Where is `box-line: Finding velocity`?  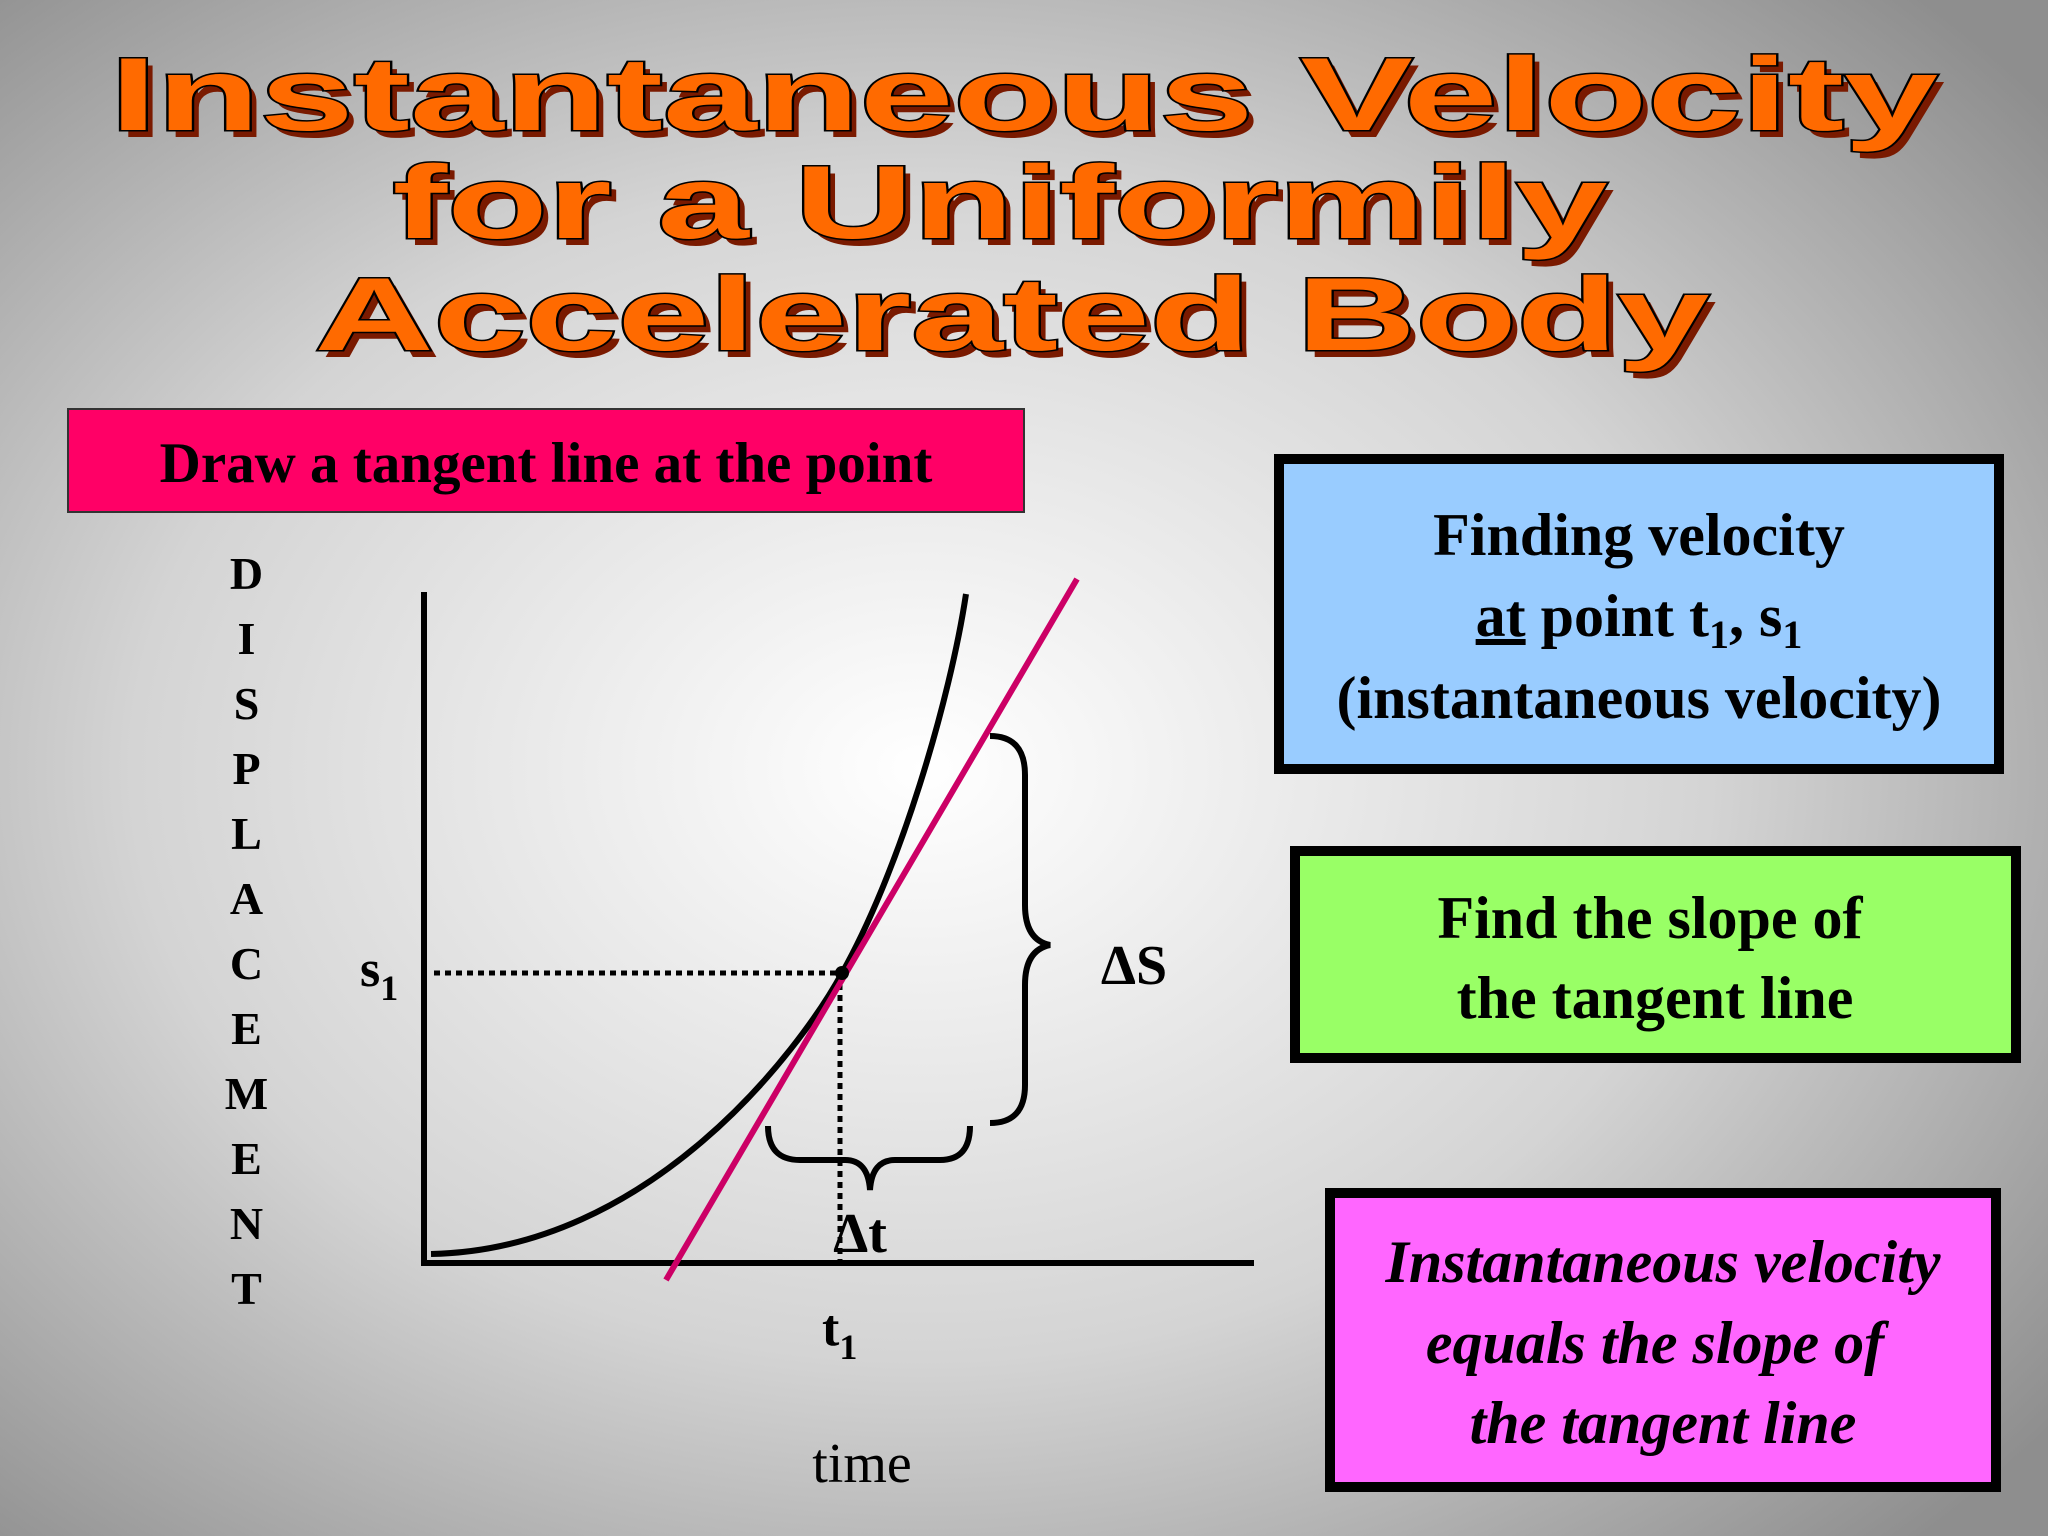 box-line: Finding velocity is located at coordinates (1639, 535).